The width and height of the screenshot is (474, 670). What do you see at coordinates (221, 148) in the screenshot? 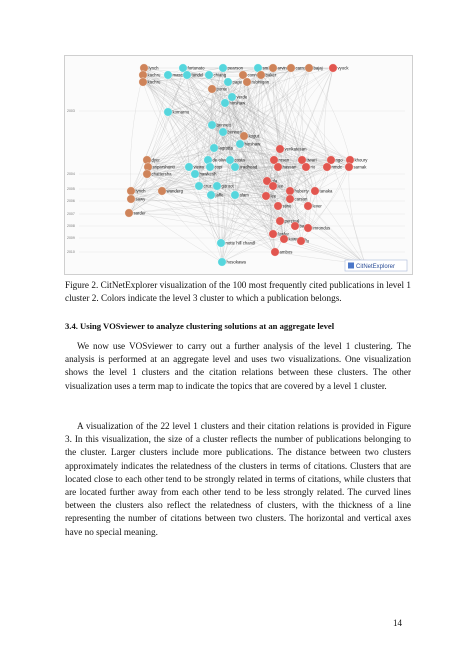
I see `publication-node: lagrotta` at bounding box center [221, 148].